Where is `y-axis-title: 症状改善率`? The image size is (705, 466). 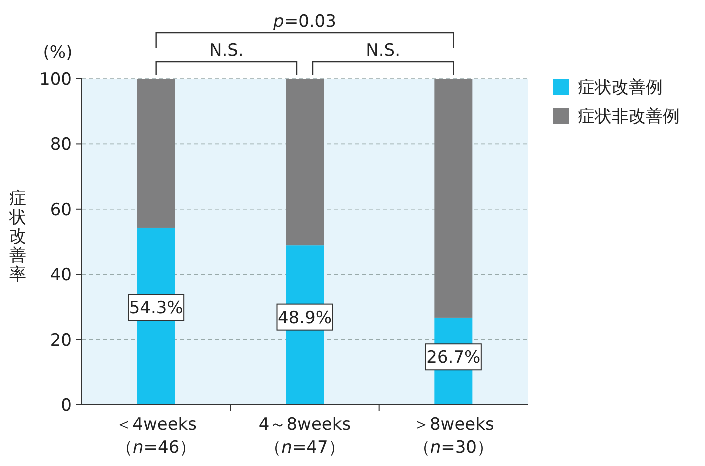
y-axis-title: 症状改善率 is located at coordinates (17, 237).